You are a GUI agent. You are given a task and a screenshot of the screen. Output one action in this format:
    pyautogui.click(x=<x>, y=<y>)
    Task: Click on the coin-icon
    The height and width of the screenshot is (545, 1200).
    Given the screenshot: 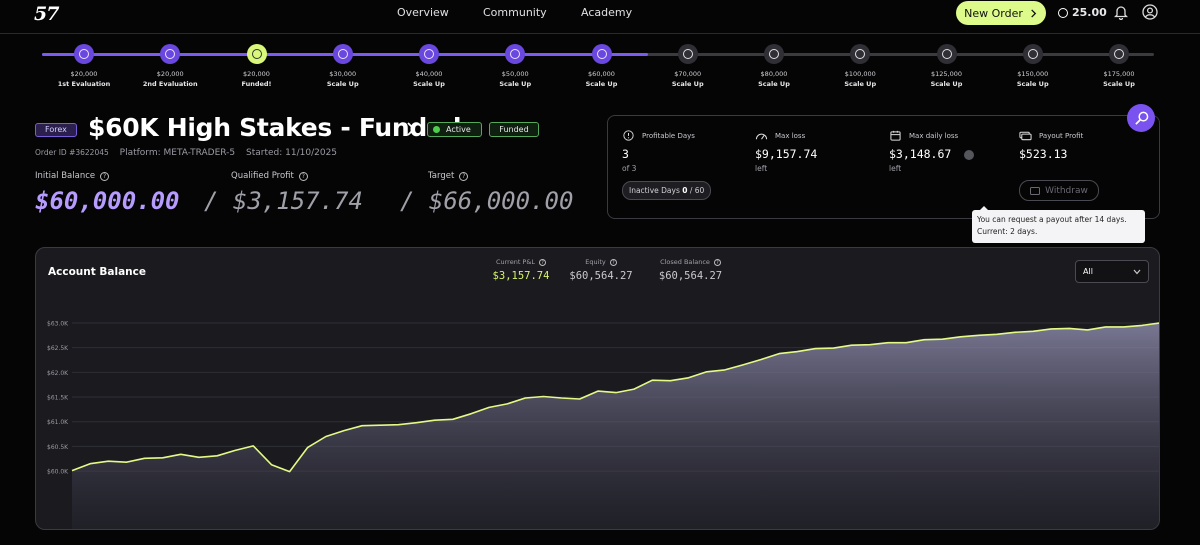 What is the action you would take?
    pyautogui.click(x=1063, y=12)
    